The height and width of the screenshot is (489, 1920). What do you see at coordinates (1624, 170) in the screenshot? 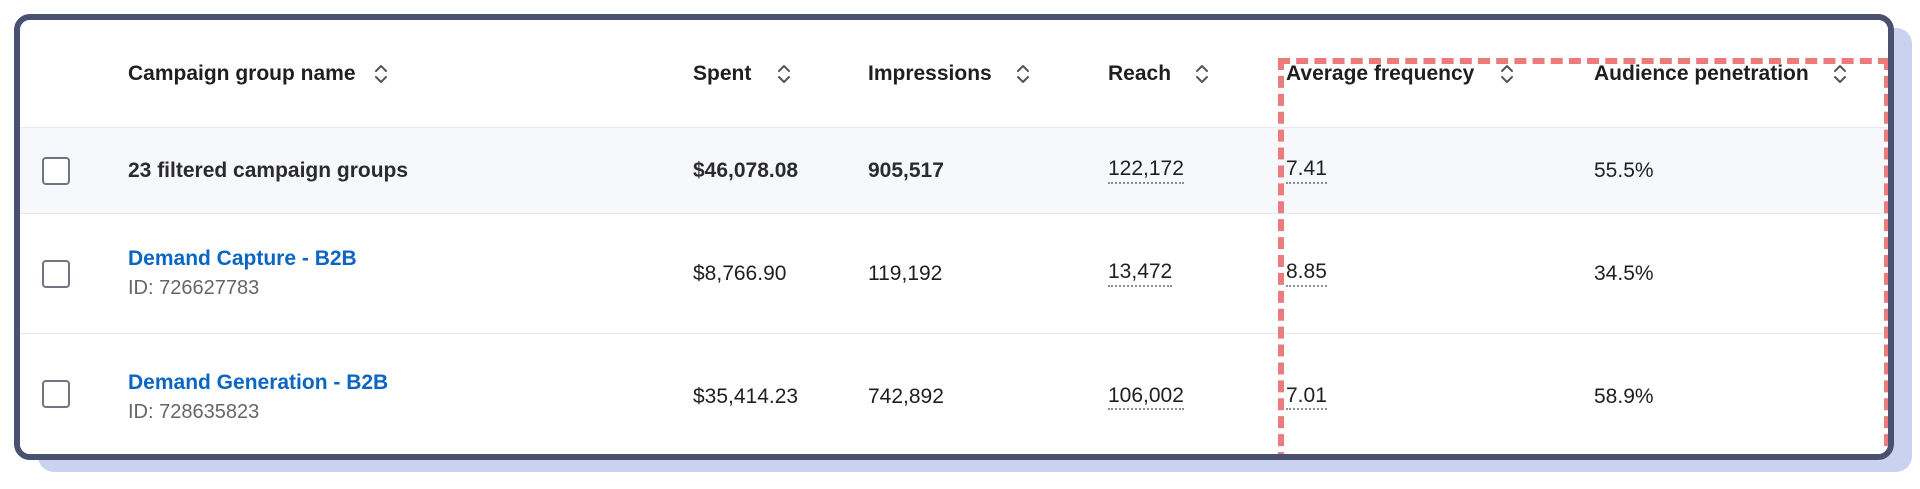
I see `summary-audience-penetration: 55.5%` at bounding box center [1624, 170].